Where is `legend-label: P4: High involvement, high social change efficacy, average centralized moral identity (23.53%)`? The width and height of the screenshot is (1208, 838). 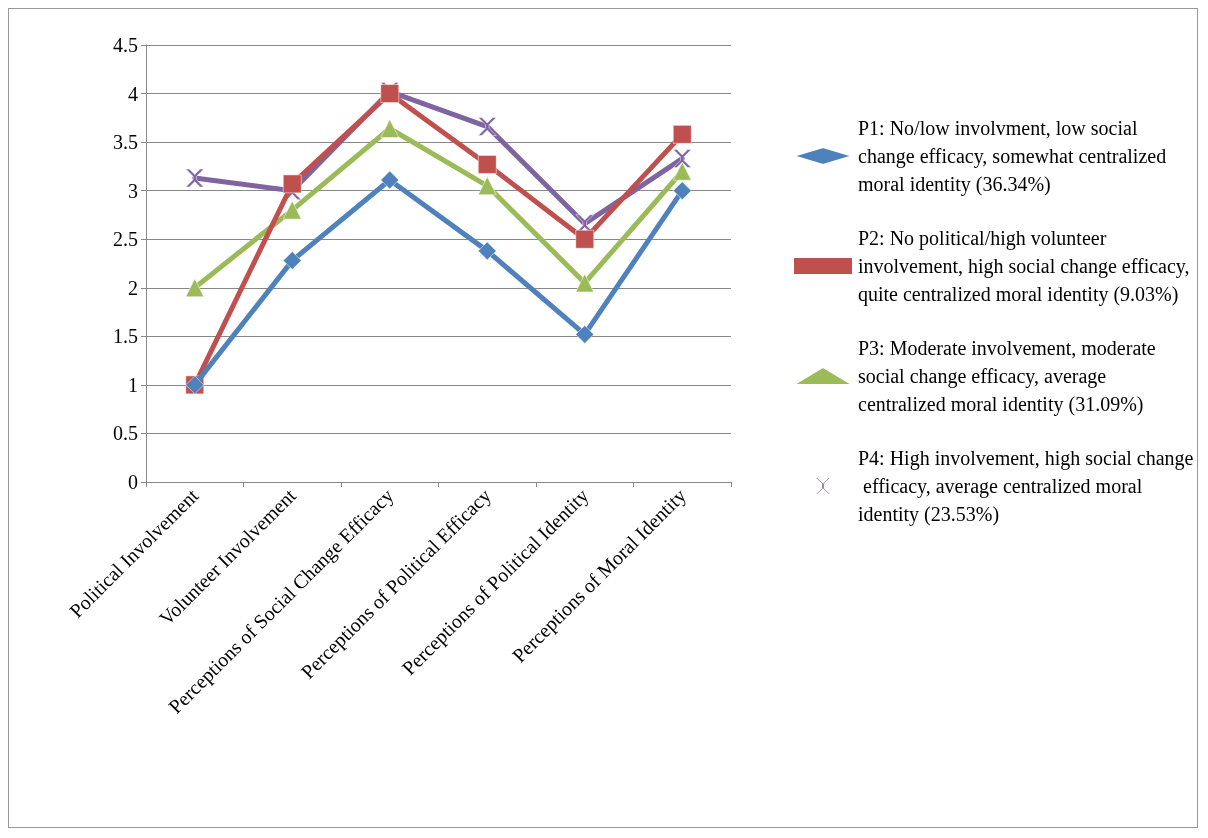
legend-label: P4: High involvement, high social change efficacy, average centralized moral identity (23.53%) is located at coordinates (1026, 486).